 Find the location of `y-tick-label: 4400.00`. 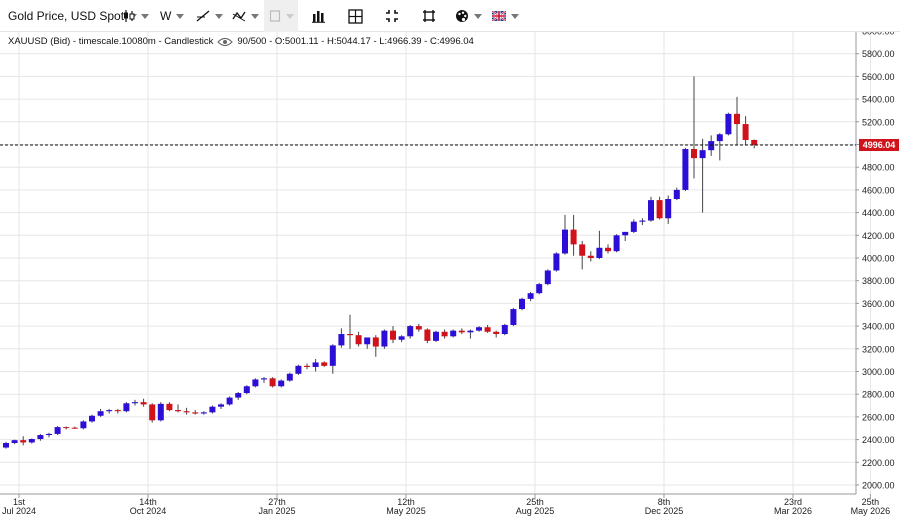

y-tick-label: 4400.00 is located at coordinates (878, 213).